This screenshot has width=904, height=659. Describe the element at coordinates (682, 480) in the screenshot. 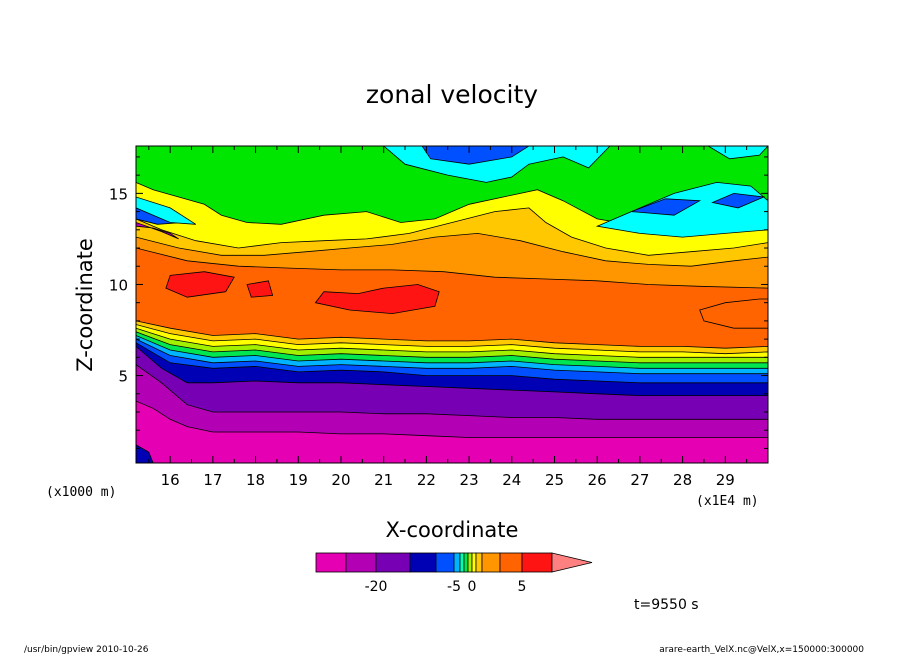

I see `x-tick-label: 28` at that location.